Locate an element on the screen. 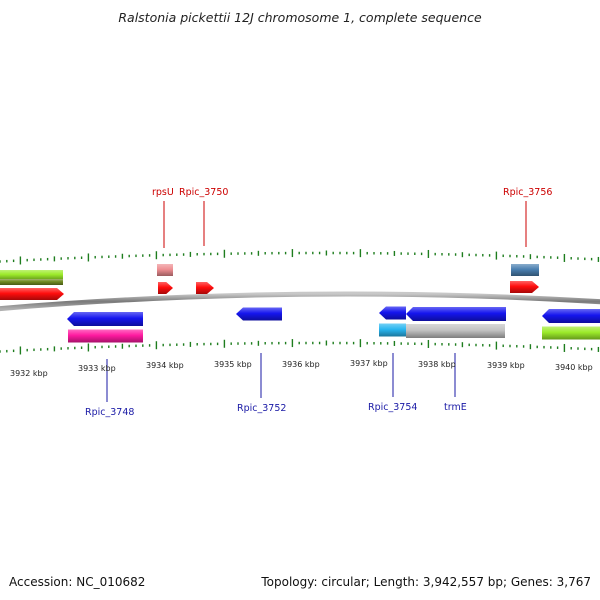 The height and width of the screenshot is (600, 600). kbp-label: 3940 kbp is located at coordinates (574, 367).